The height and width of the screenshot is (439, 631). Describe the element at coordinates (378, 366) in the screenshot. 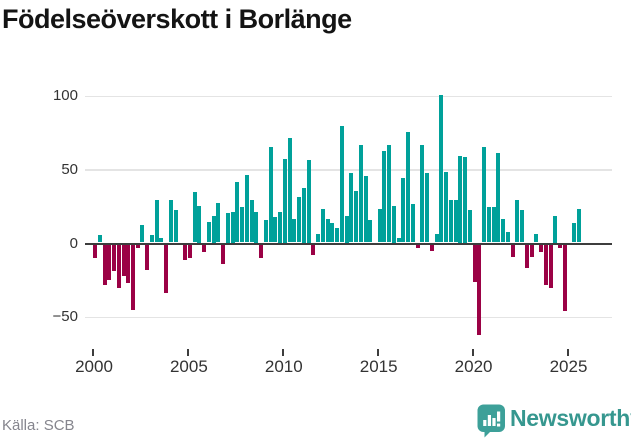

I see `x-tick-label: 2015` at that location.